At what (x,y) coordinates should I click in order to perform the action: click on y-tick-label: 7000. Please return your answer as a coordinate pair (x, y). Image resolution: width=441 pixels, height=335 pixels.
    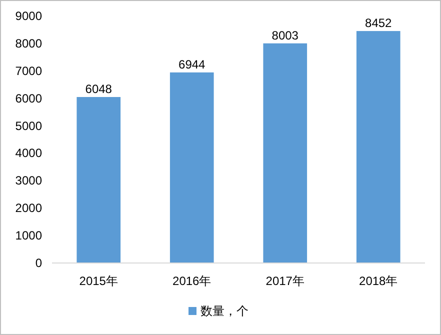
    Looking at the image, I should click on (28, 71).